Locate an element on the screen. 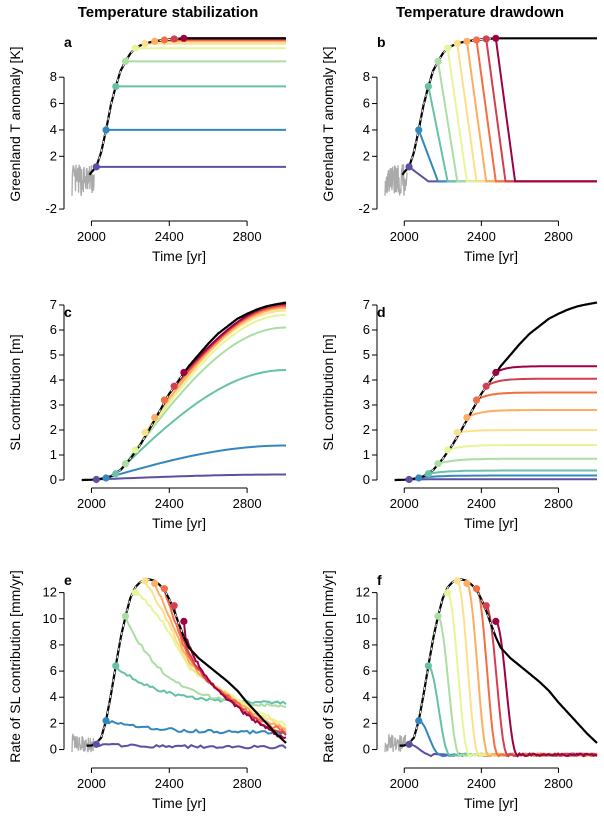  plot-area-b is located at coordinates (490, 115).